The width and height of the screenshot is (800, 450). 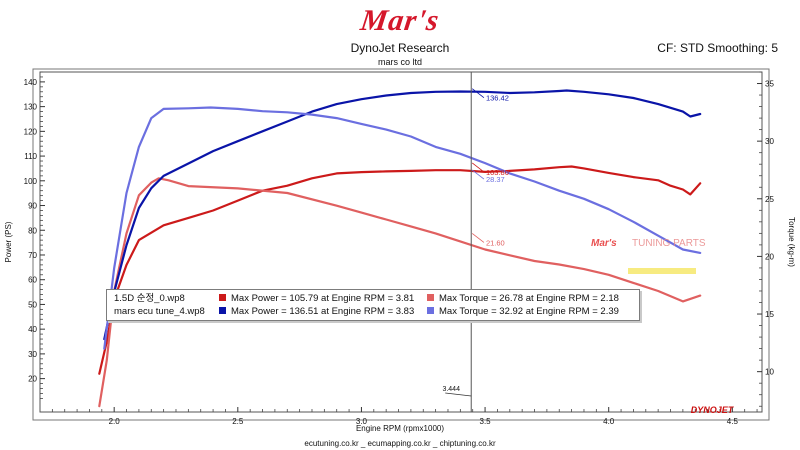 I want to click on y-tick-label: 90, so click(x=32, y=206).